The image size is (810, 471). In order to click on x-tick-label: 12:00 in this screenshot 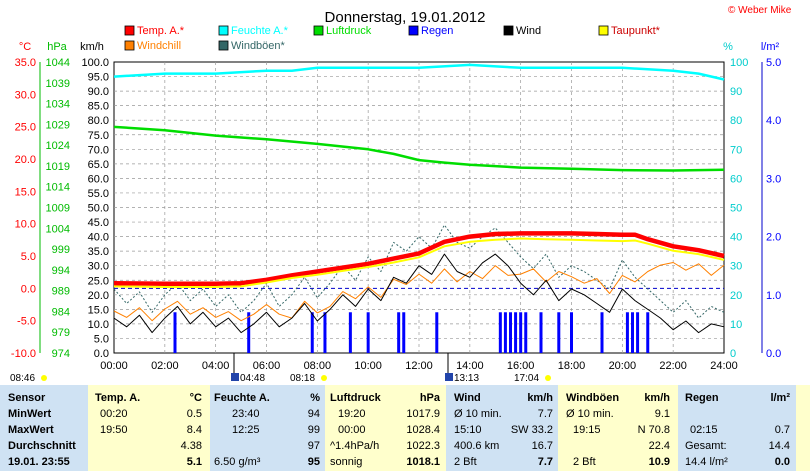, I will do `click(419, 366)`.